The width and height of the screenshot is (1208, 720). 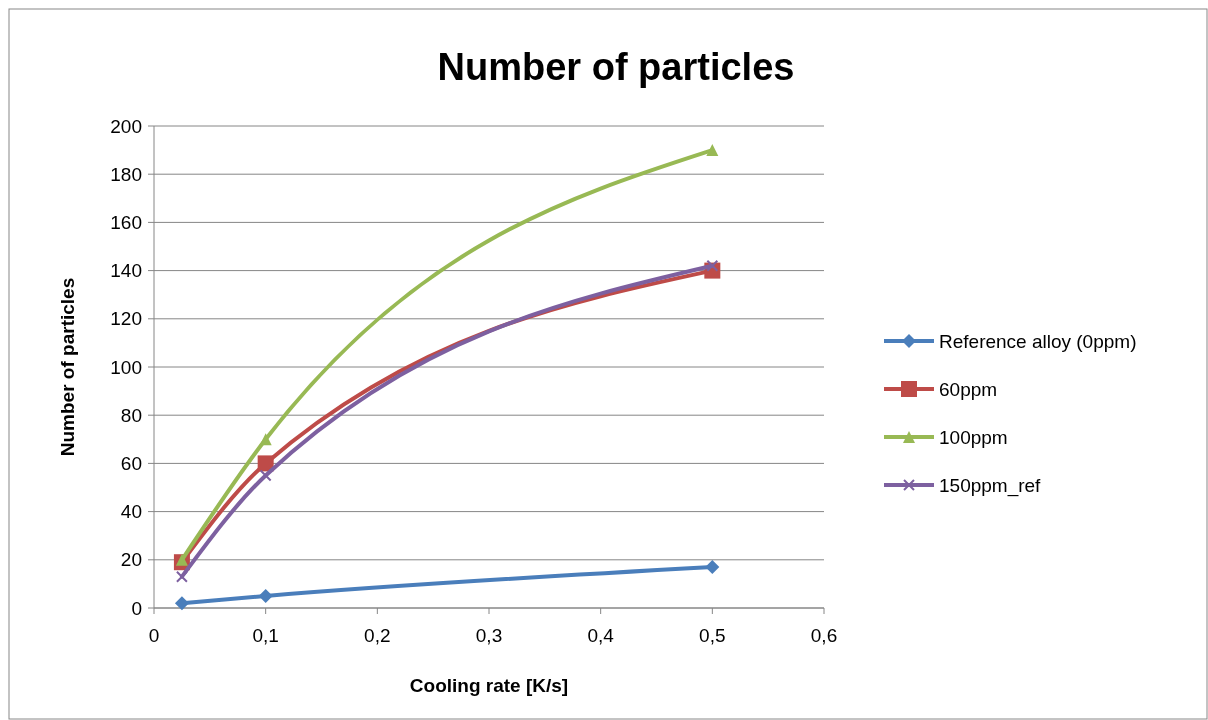 What do you see at coordinates (377, 635) in the screenshot?
I see `x-tick-label: 0,2` at bounding box center [377, 635].